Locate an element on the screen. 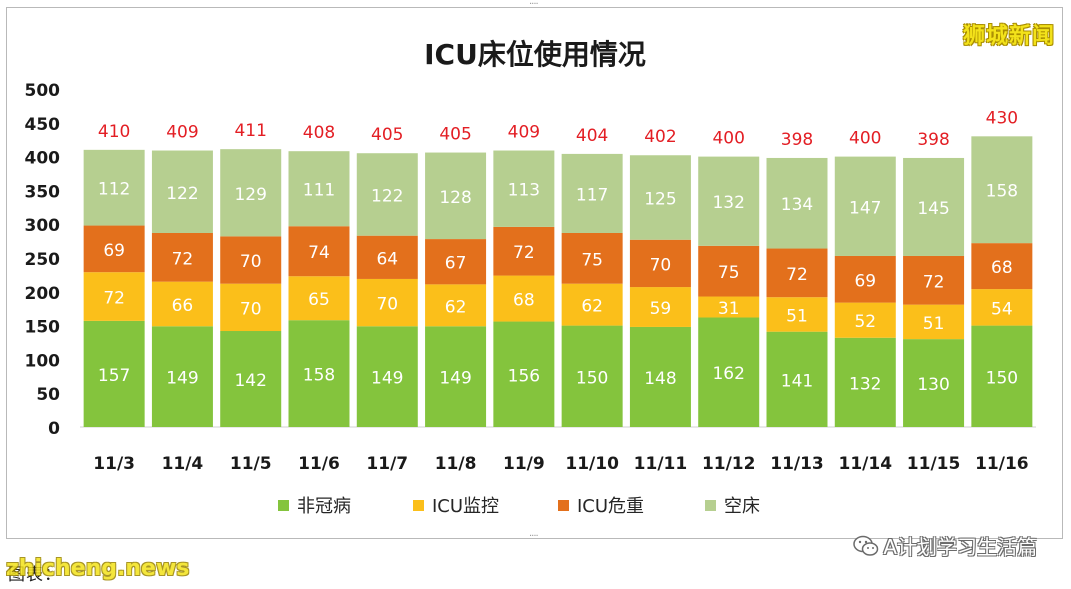 The width and height of the screenshot is (1071, 589). total-label: 404 is located at coordinates (592, 136).